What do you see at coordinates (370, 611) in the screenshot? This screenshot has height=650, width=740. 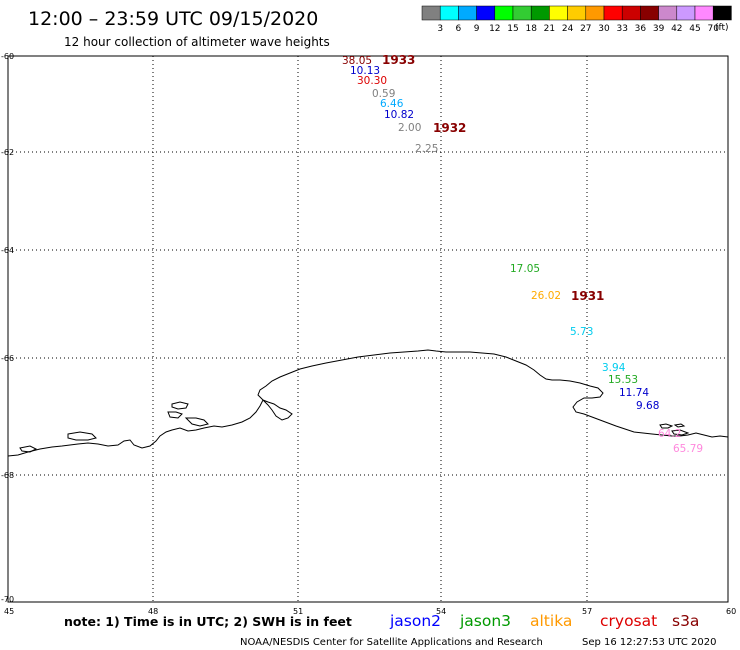 I see `longitude-labels: 45 48 51 54 57 60` at bounding box center [370, 611].